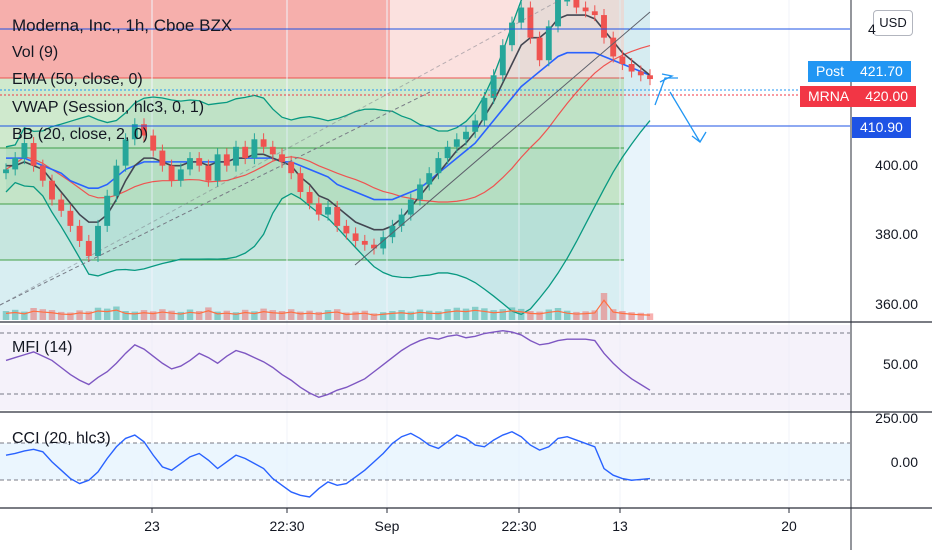 This screenshot has height=550, width=932. I want to click on level-tag-value: 410.90, so click(881, 127).